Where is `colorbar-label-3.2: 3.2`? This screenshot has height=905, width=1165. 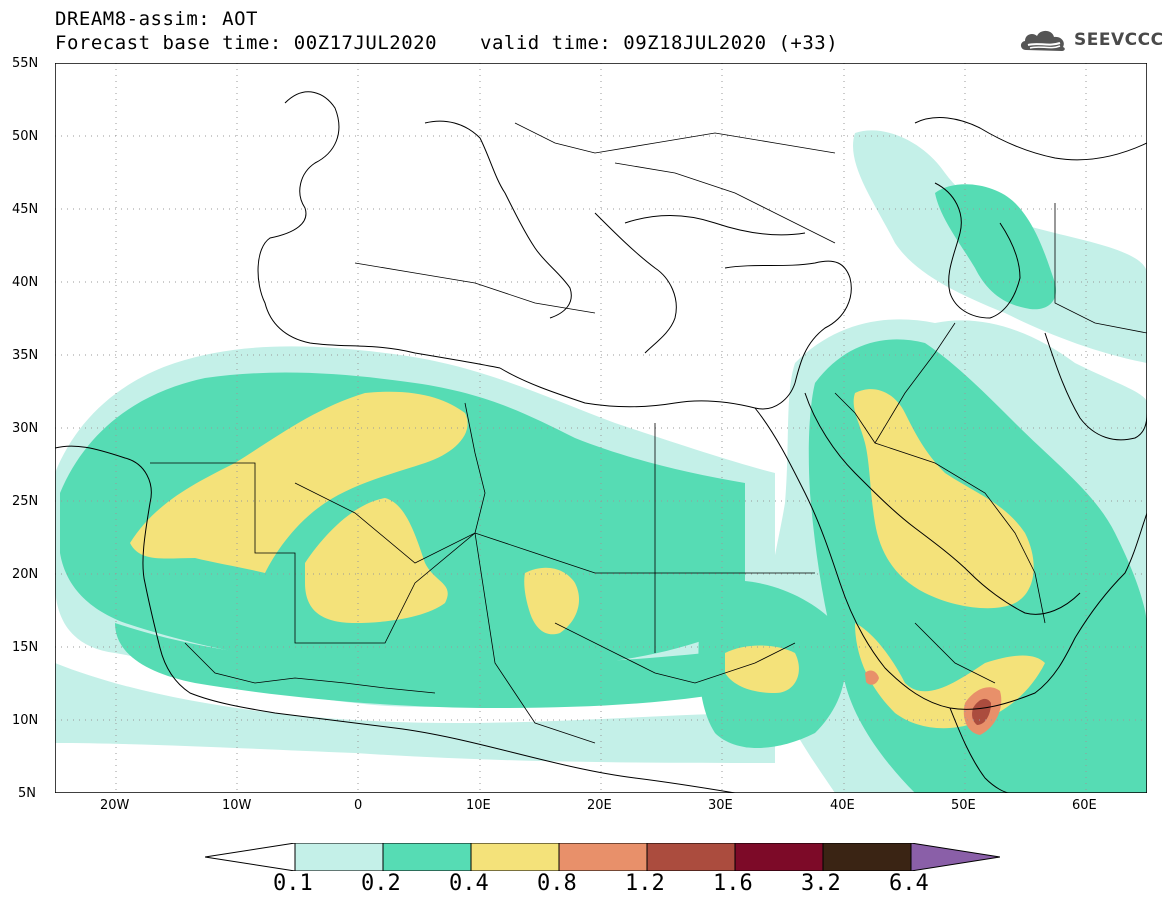
colorbar-label-3.2: 3.2 is located at coordinates (821, 883).